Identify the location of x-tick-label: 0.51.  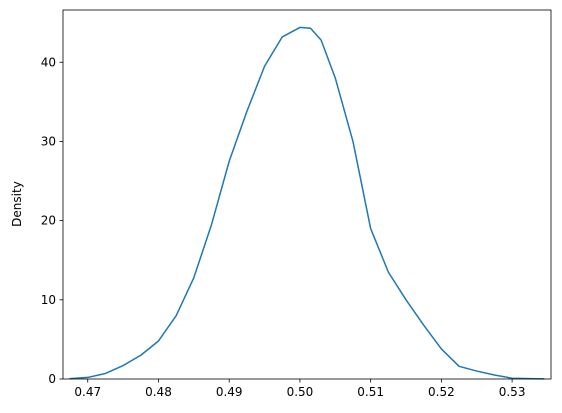
(370, 392).